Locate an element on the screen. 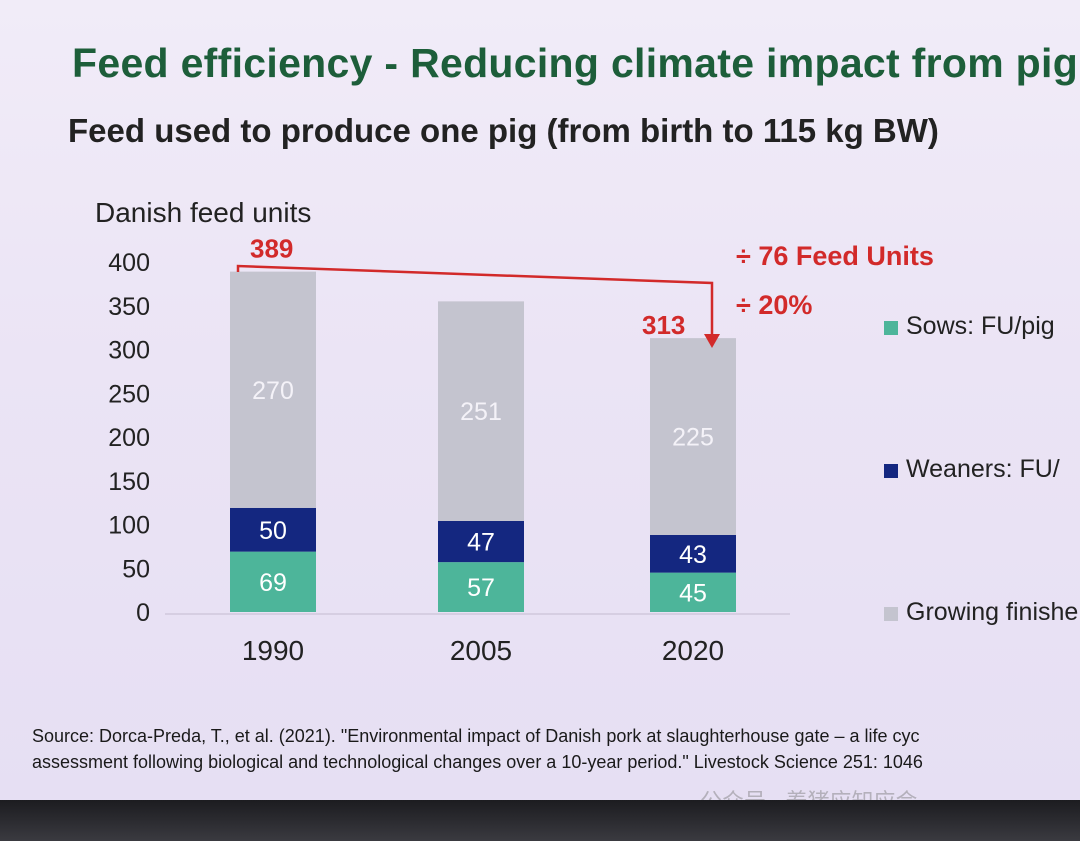 This screenshot has height=841, width=1080. y-tick-label: 250 is located at coordinates (129, 394).